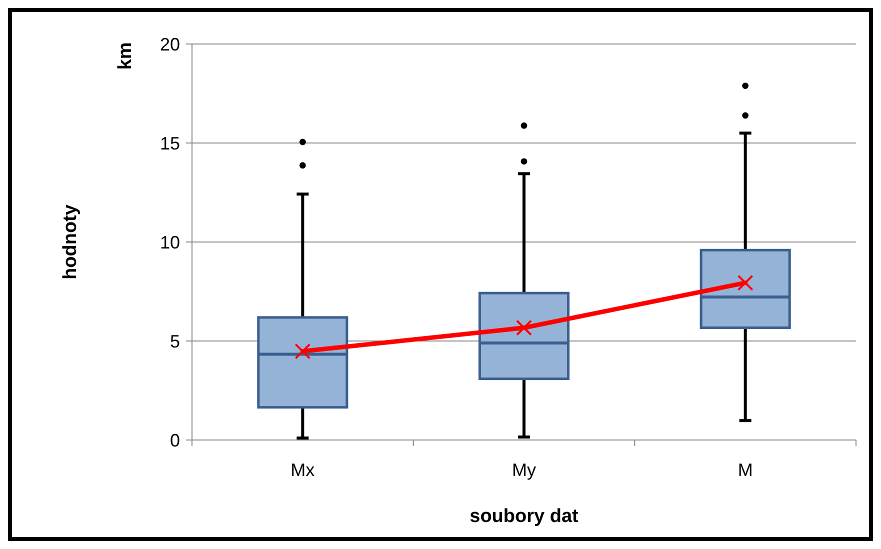 This screenshot has height=549, width=881. Describe the element at coordinates (302, 470) in the screenshot. I see `x-tick-label: Mx` at that location.